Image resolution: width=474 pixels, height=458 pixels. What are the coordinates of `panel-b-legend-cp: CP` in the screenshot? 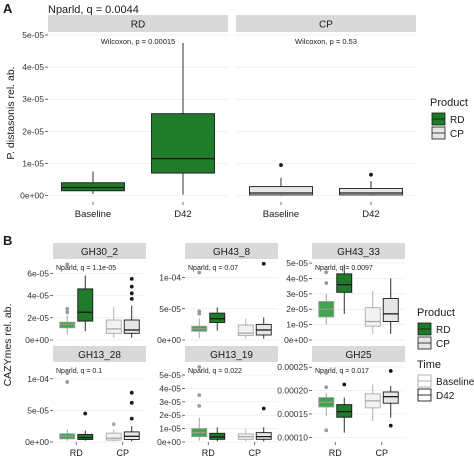 It's located at (443, 344).